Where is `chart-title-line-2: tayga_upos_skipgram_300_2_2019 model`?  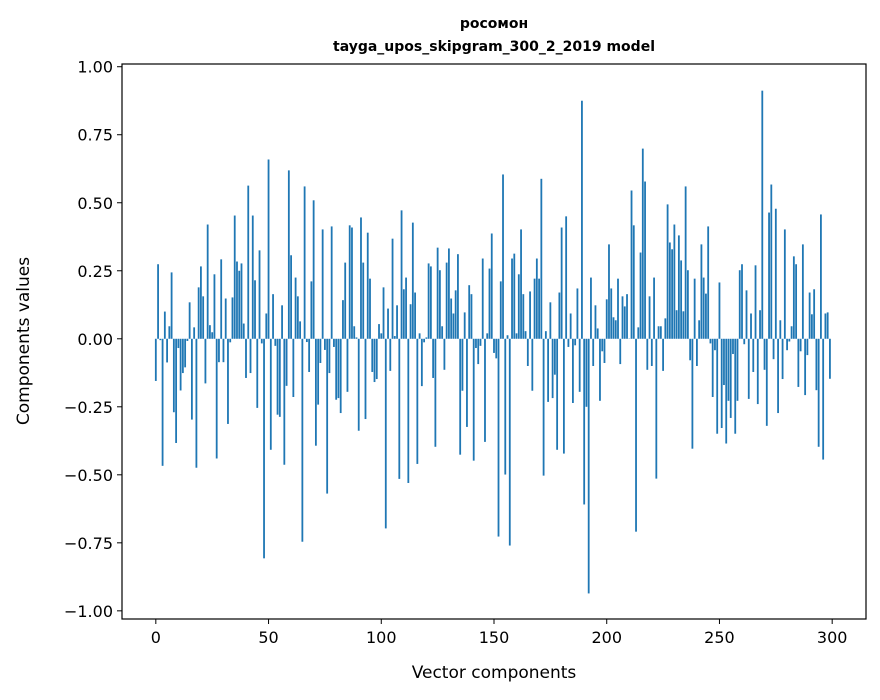 chart-title-line-2: tayga_upos_skipgram_300_2_2019 model is located at coordinates (494, 47).